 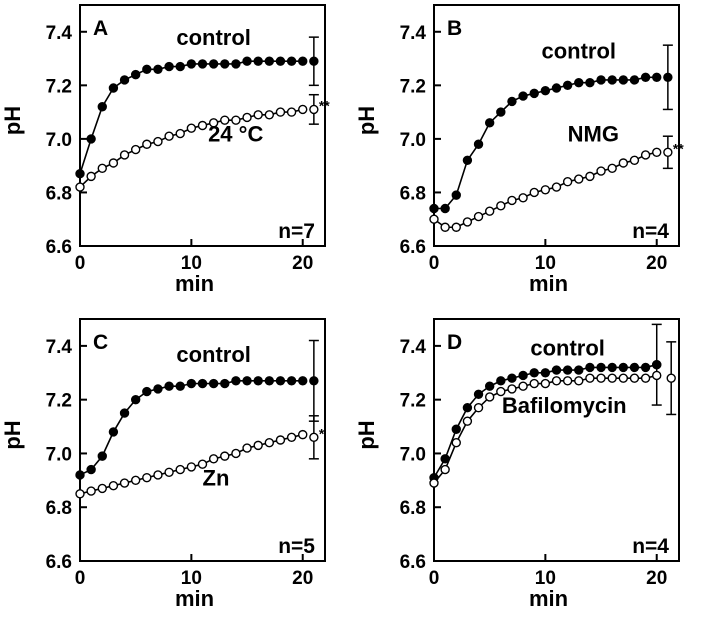 I want to click on panel-letter: A, so click(x=100, y=28).